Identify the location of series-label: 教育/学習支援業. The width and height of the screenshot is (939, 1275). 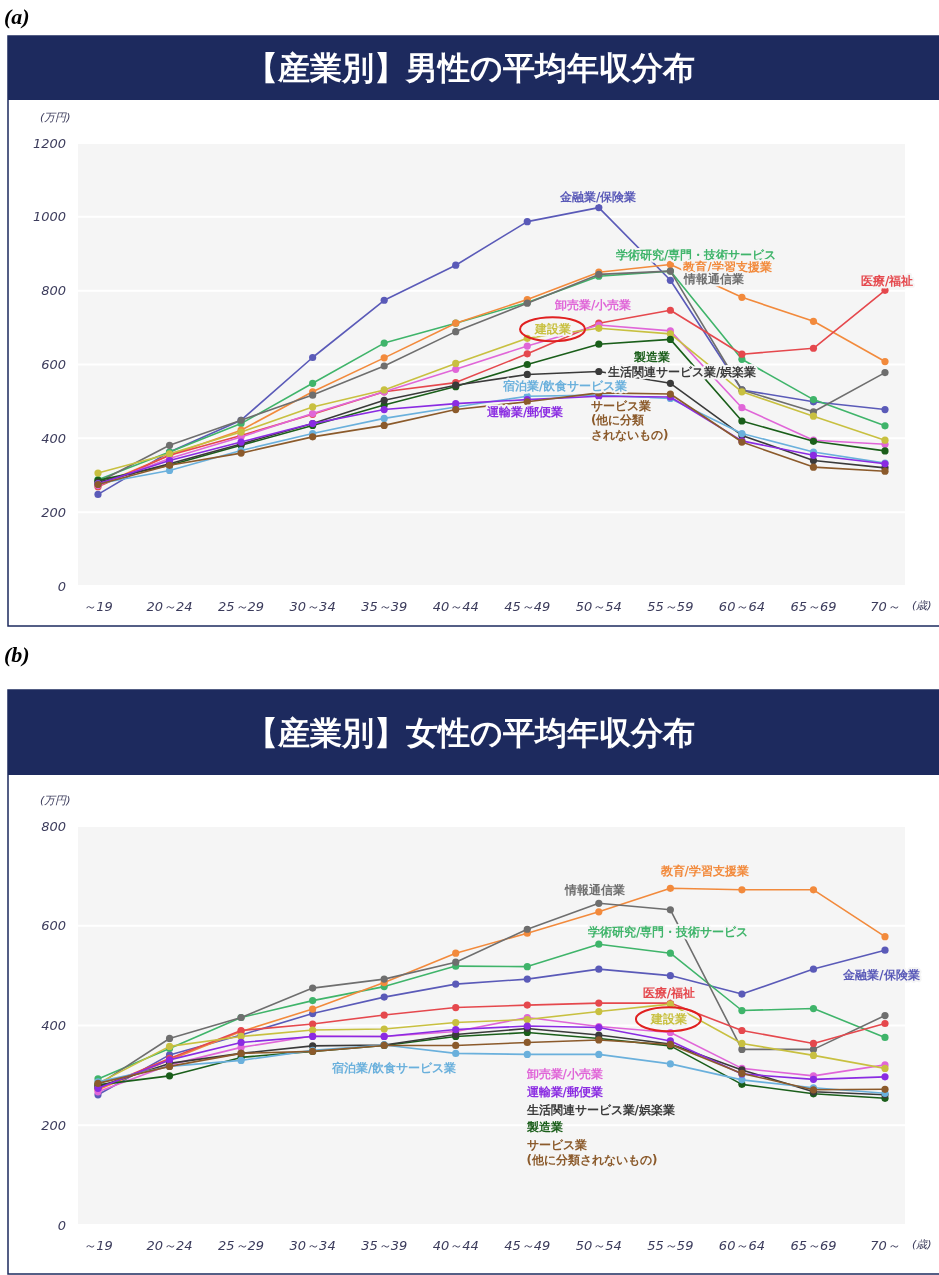
(704, 870).